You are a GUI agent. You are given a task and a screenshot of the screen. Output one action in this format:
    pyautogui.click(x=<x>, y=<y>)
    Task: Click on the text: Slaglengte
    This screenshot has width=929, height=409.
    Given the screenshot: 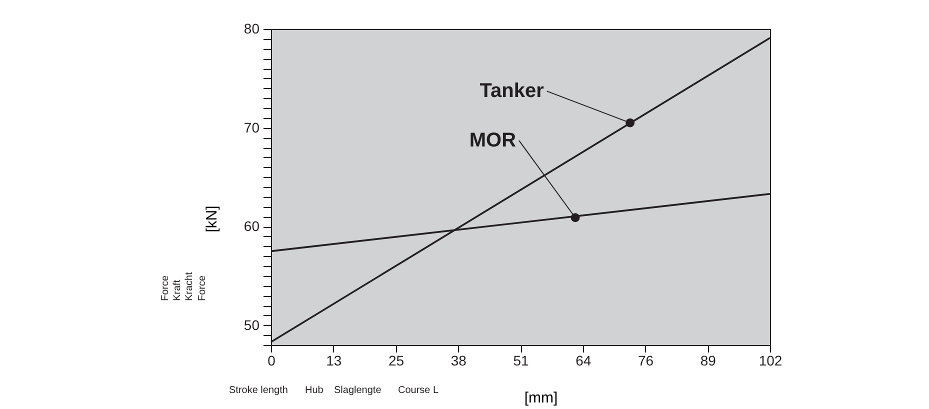 What is the action you would take?
    pyautogui.click(x=358, y=390)
    